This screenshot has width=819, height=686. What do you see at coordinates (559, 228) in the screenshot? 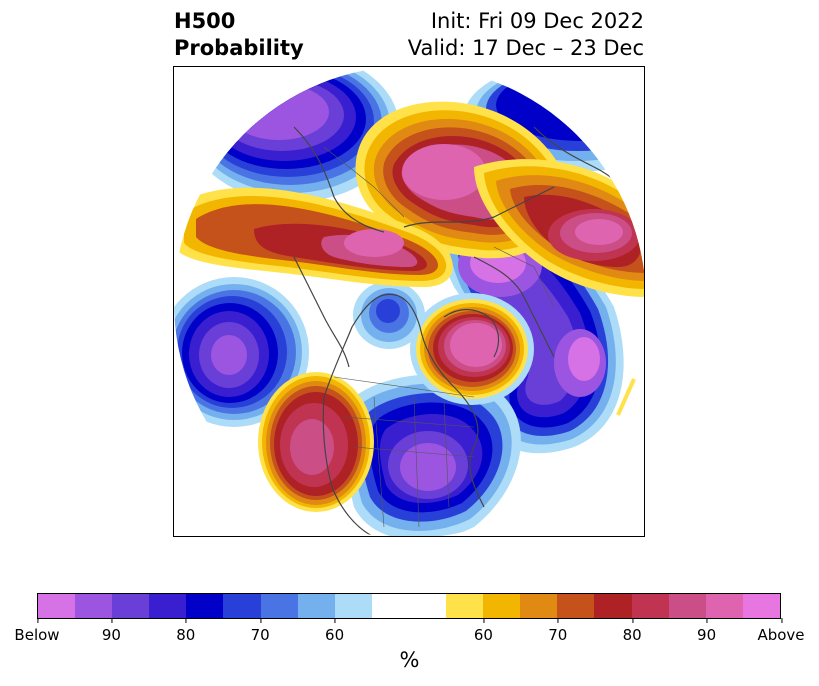
I see `above-region-northeast` at bounding box center [559, 228].